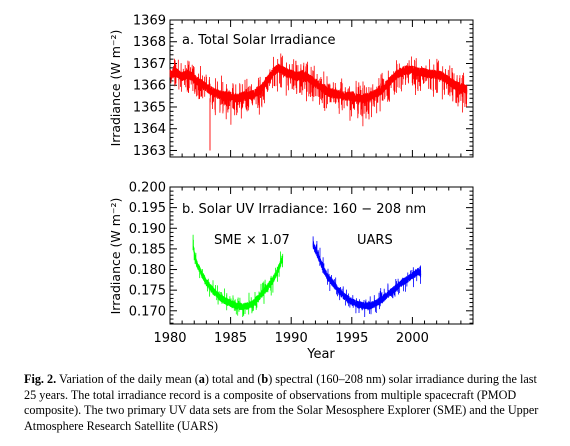 The image size is (570, 446). Describe the element at coordinates (320, 354) in the screenshot. I see `x-axis-label: Year` at that location.